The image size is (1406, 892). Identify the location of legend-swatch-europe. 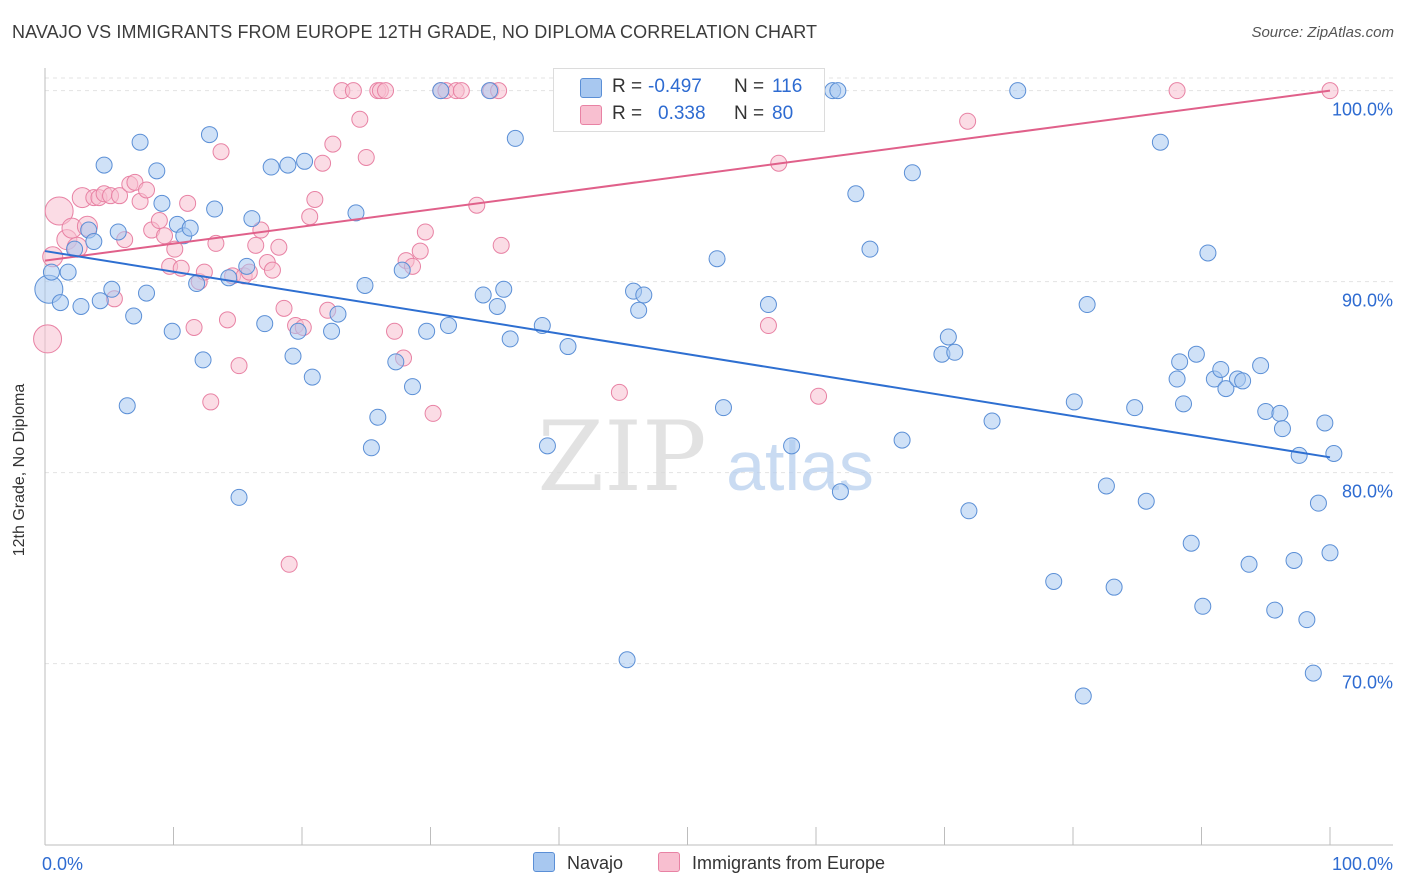
(591, 115).